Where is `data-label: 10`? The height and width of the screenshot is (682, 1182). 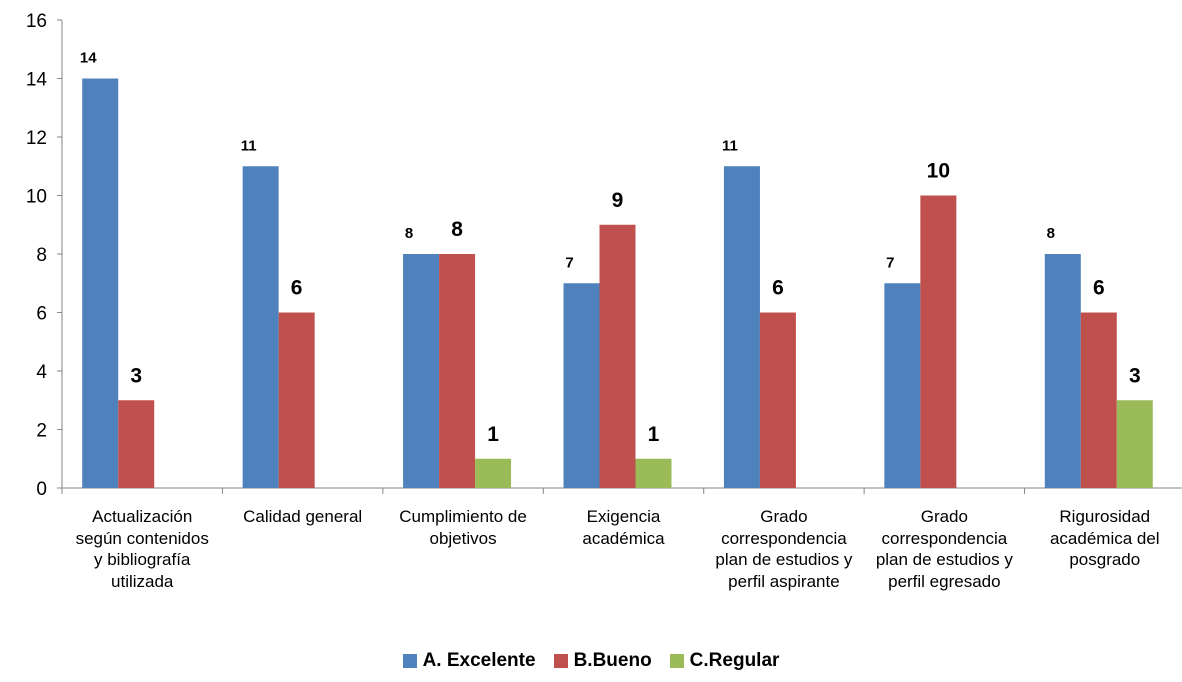
data-label: 10 is located at coordinates (938, 171).